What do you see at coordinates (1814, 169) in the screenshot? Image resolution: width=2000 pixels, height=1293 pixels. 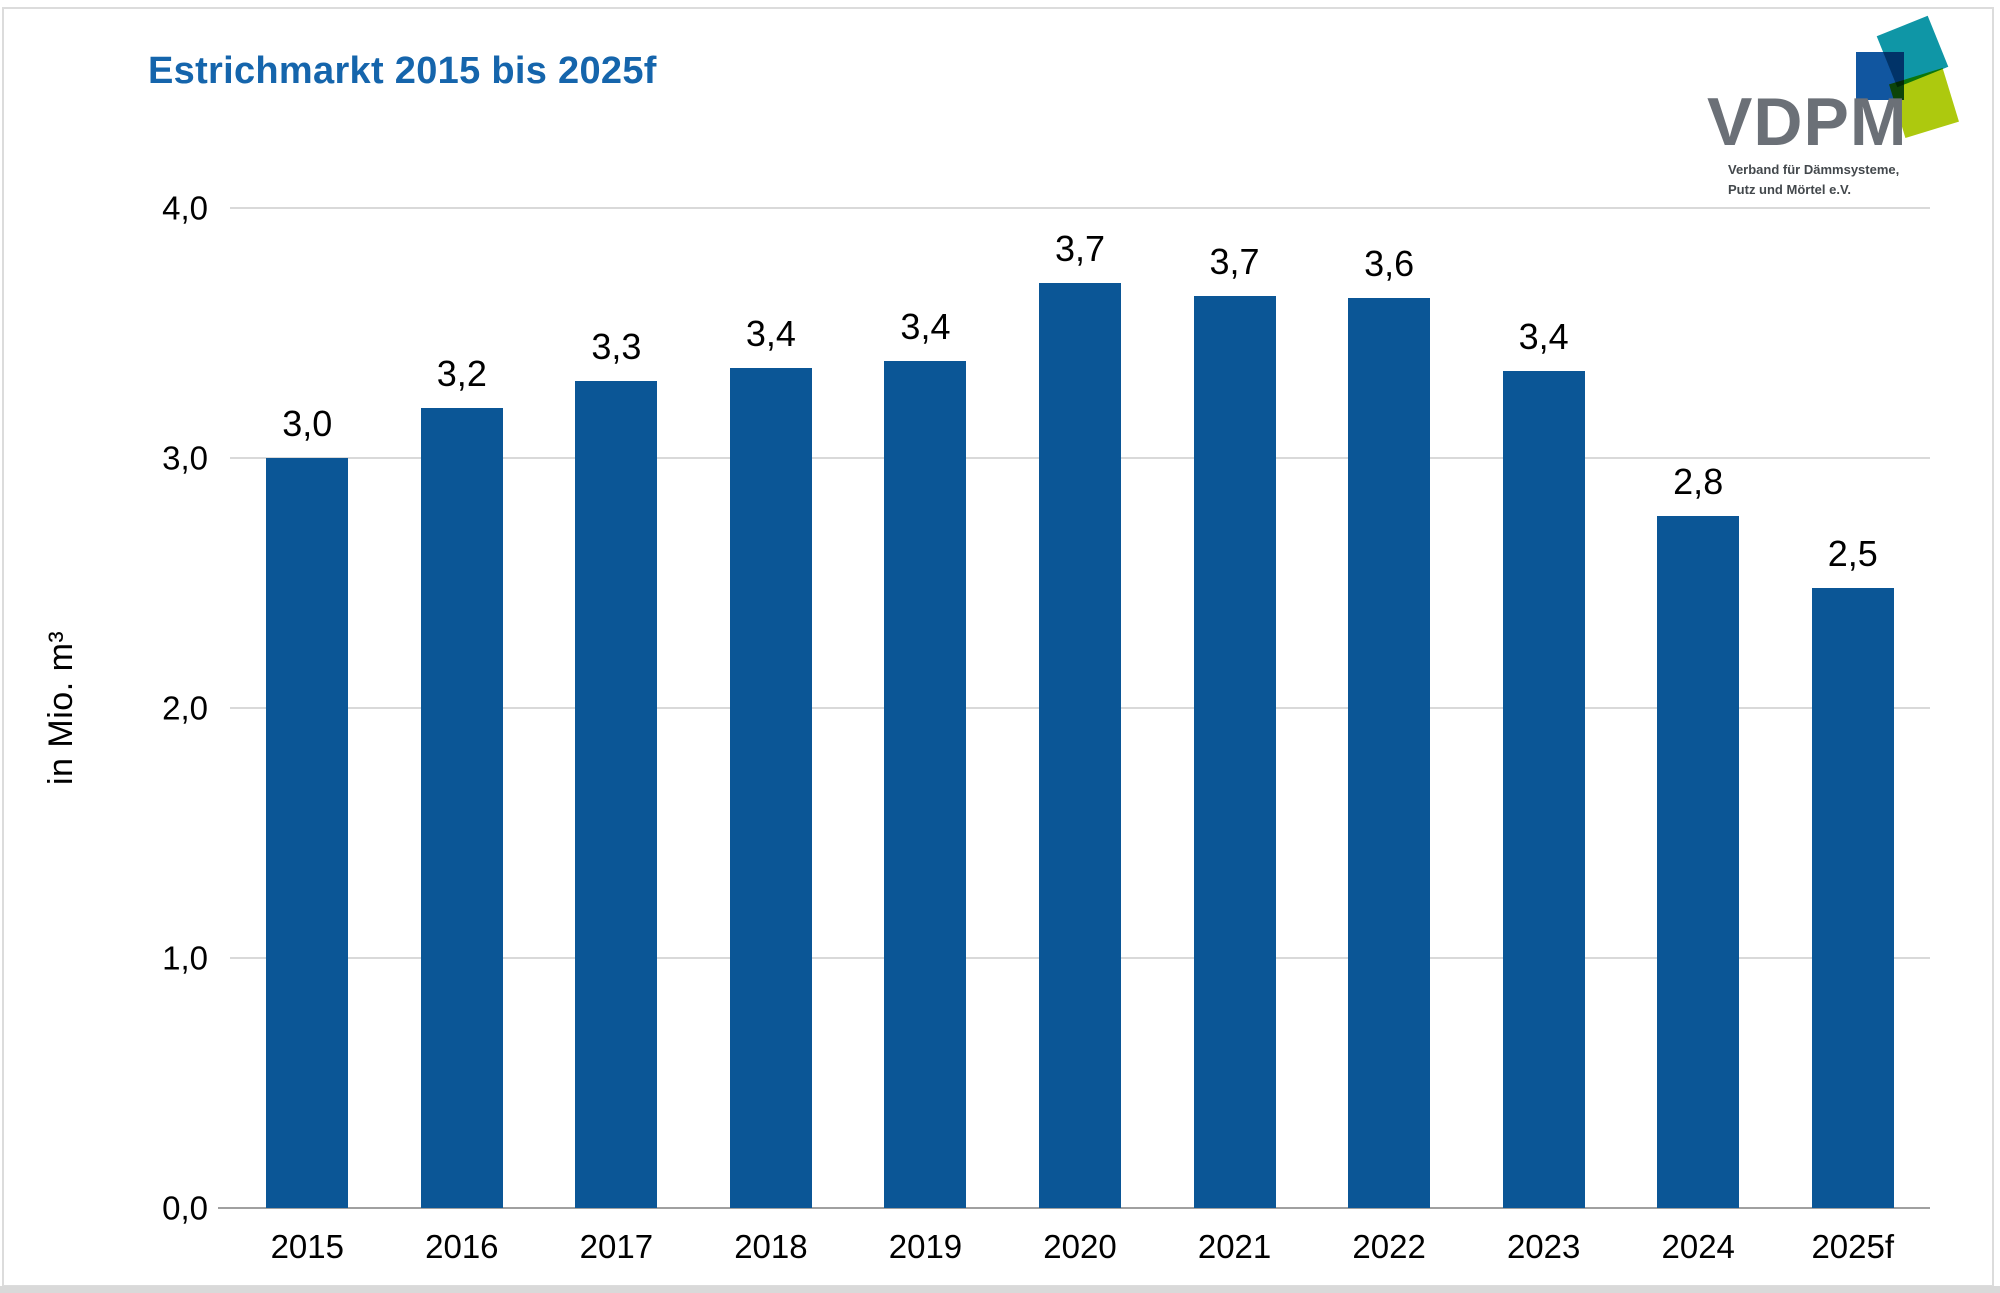 I see `vdpm-subtitle-line1: Verband für Dämmsysteme,` at bounding box center [1814, 169].